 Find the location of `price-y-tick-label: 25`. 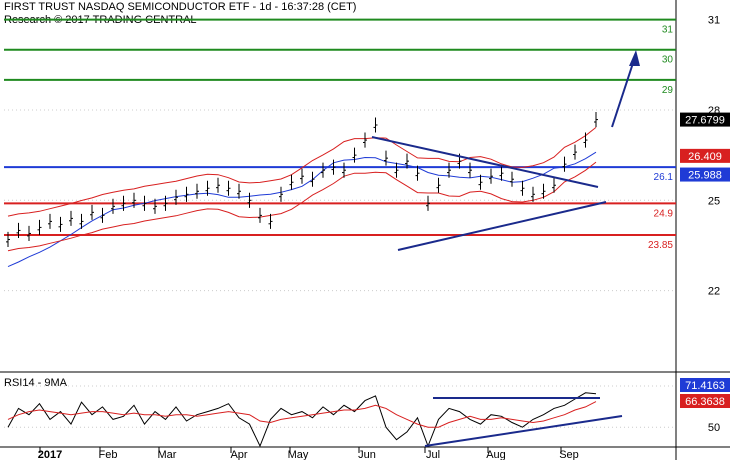

price-y-tick-label: 25 is located at coordinates (714, 201).